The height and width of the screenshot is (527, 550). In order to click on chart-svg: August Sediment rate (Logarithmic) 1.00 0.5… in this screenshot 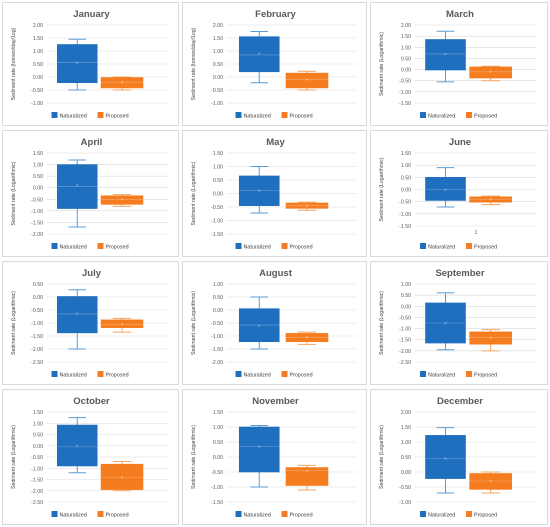, I will do `click(273, 323)`.